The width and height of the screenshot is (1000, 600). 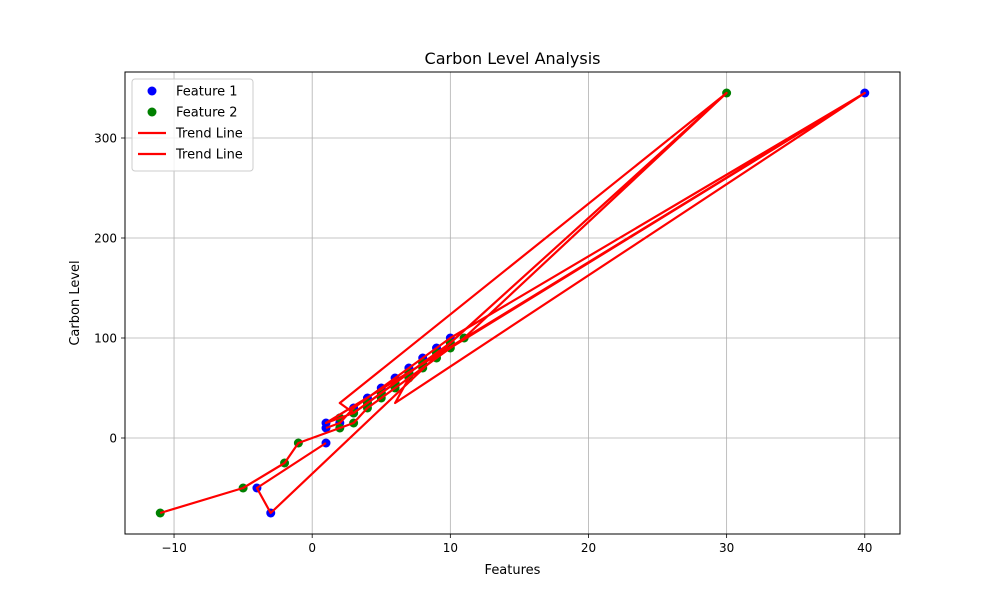 I want to click on x-tick-label: 0, so click(x=312, y=548).